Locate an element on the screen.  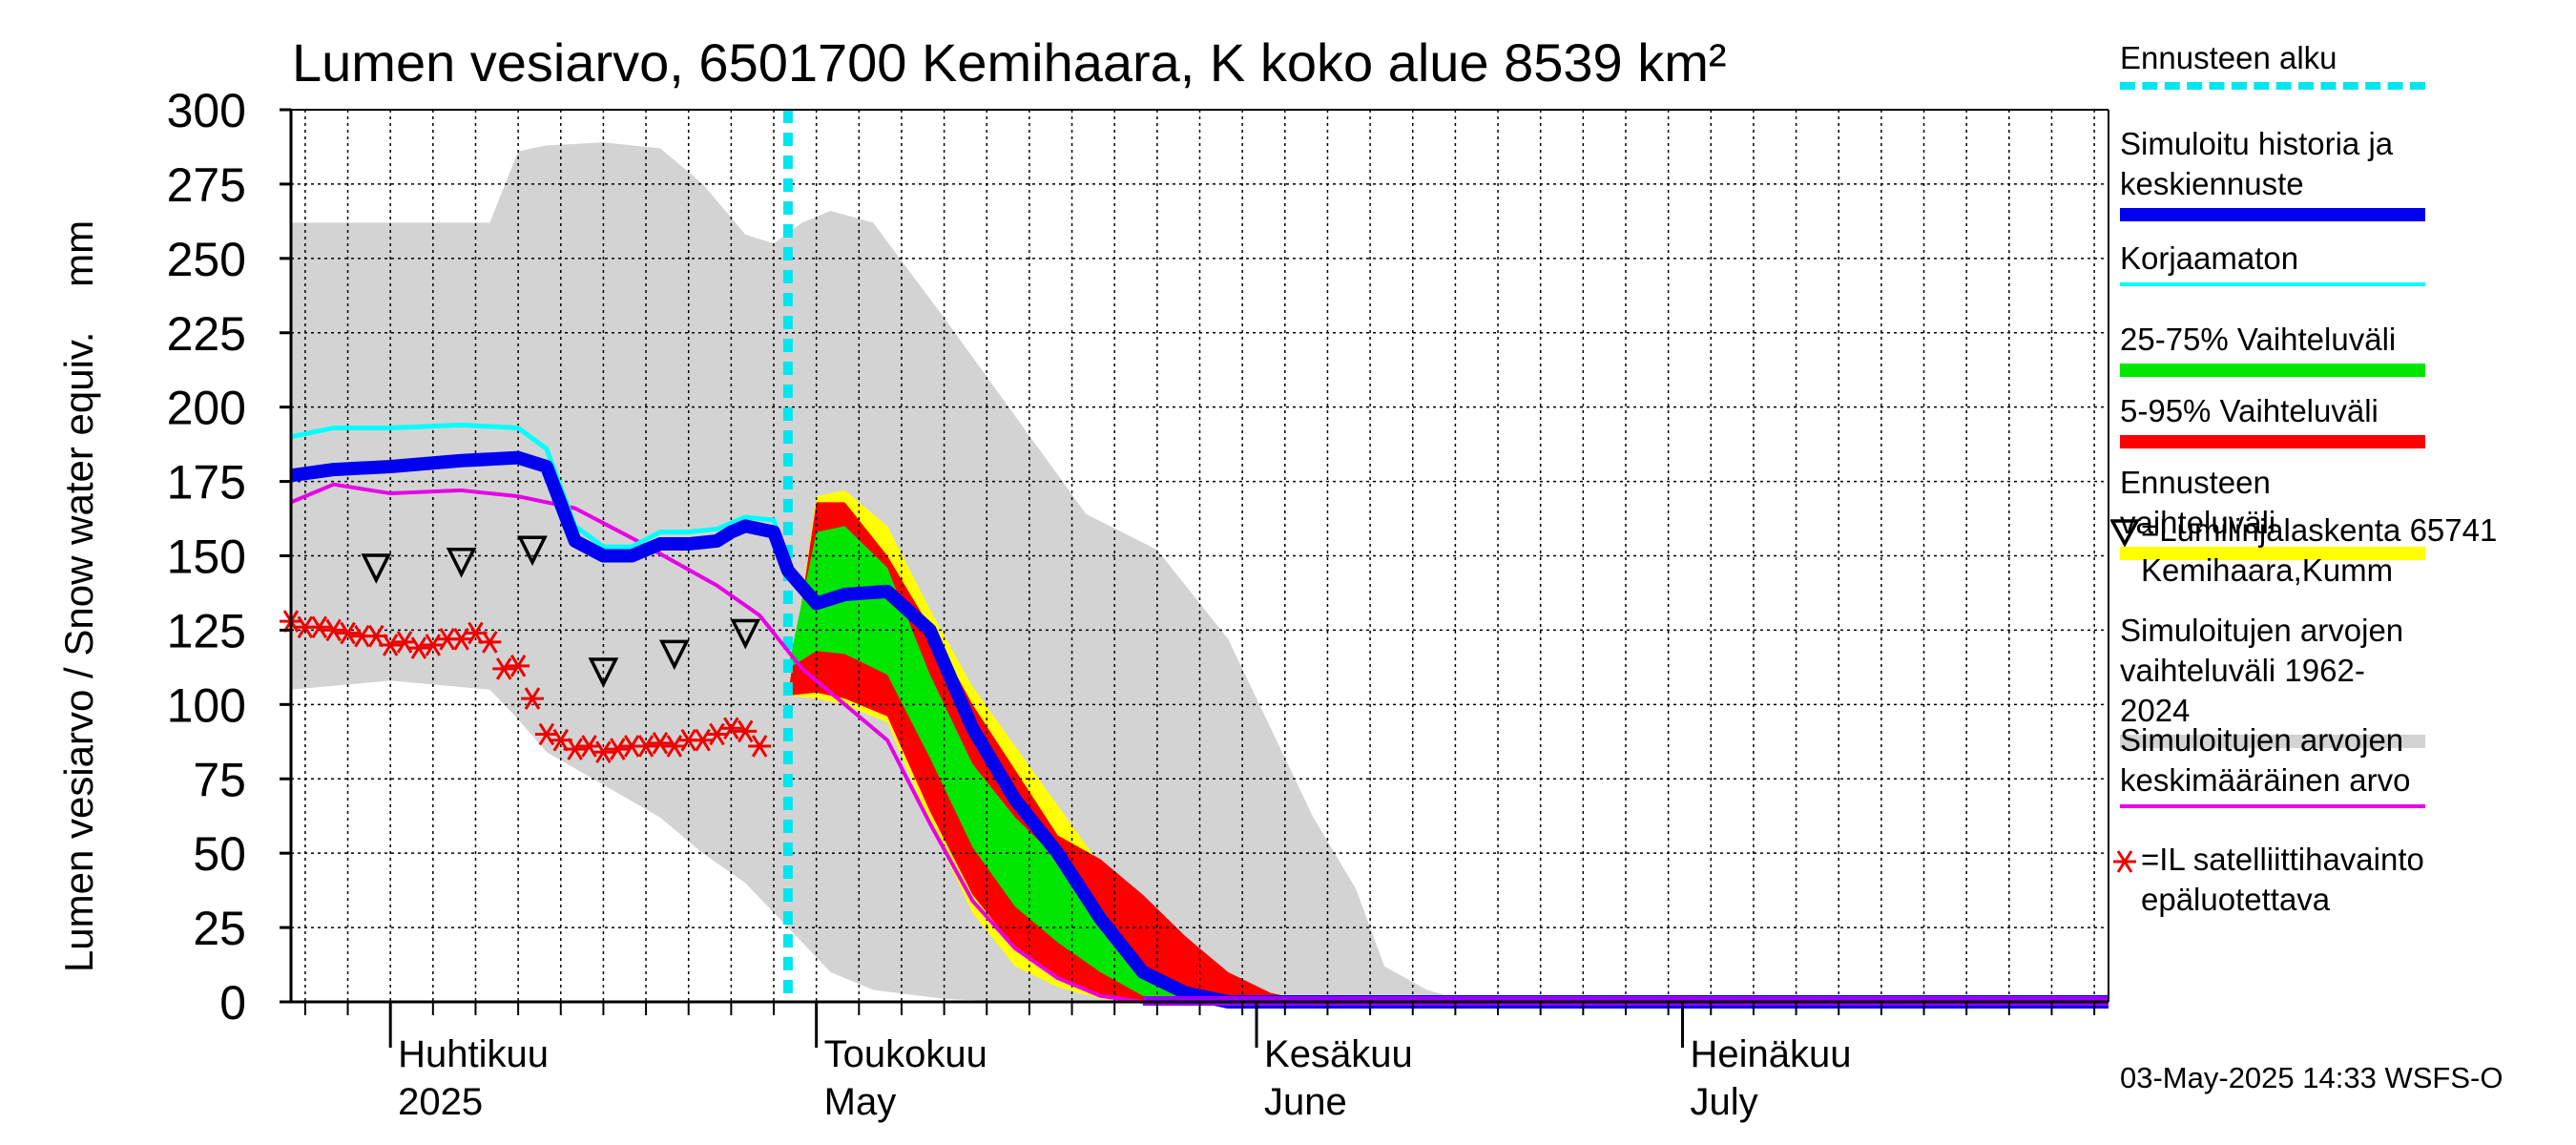
x-month-label-fi: Kesäkuu is located at coordinates (1338, 1054).